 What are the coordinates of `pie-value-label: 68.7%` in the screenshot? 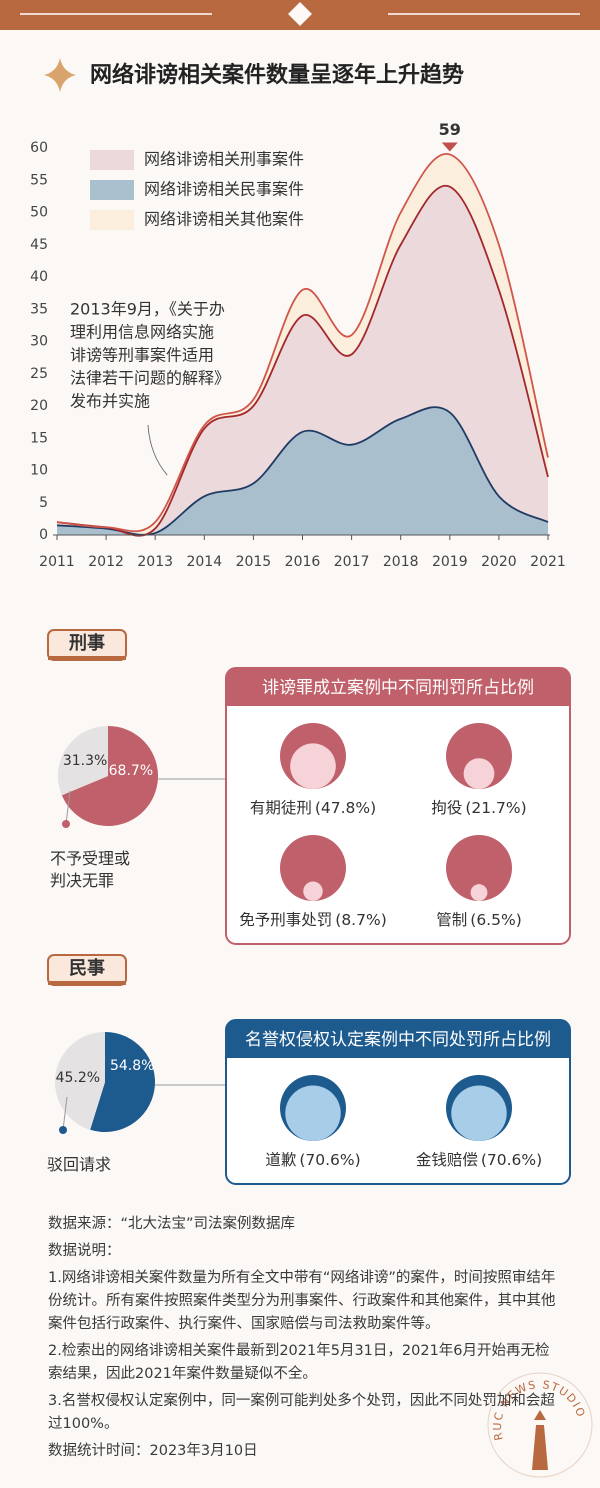 It's located at (131, 771).